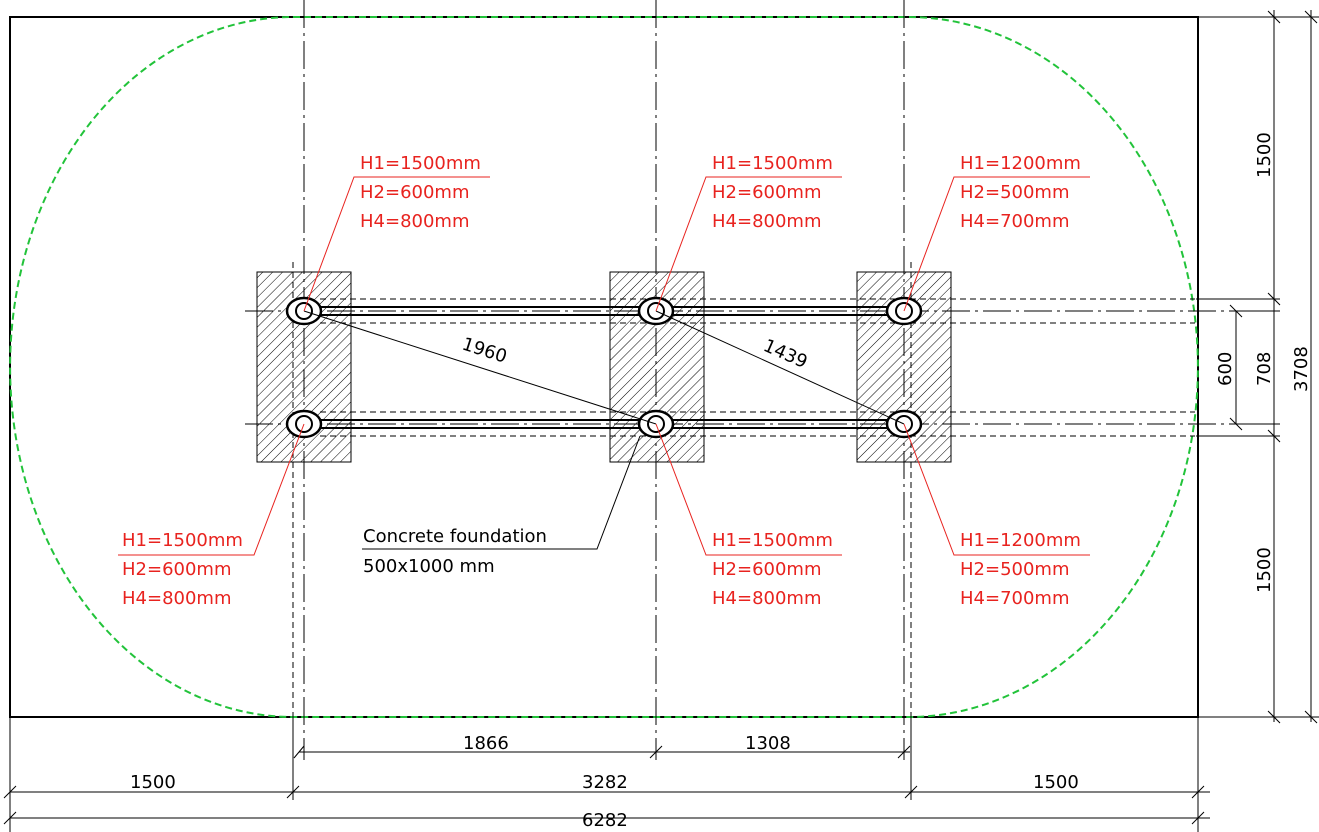 This screenshot has width=1319, height=832. Describe the element at coordinates (785, 354) in the screenshot. I see `diagonal-right-label: 1439` at that location.